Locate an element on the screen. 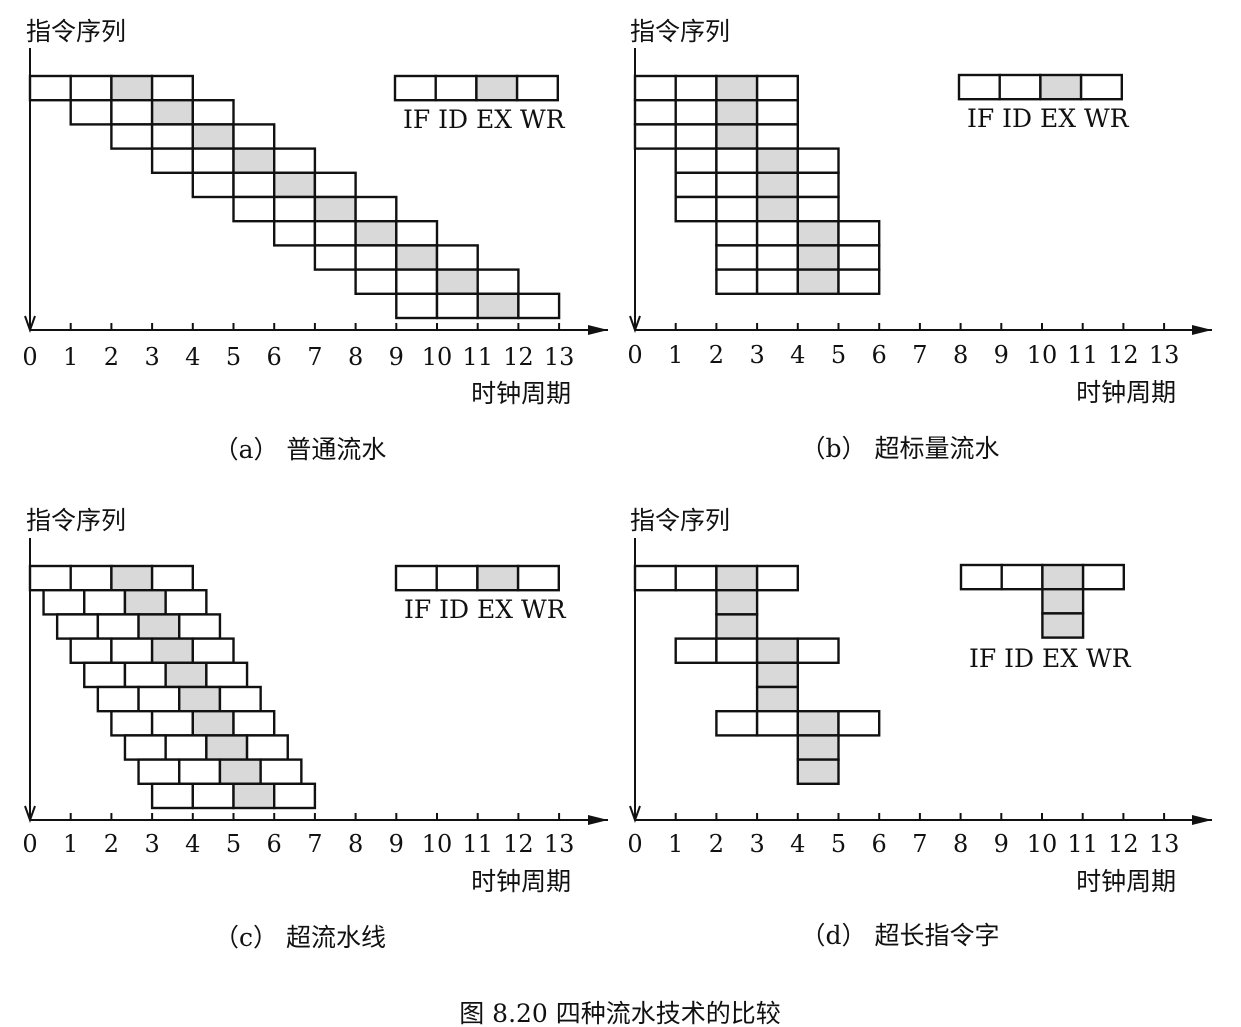 The height and width of the screenshot is (1027, 1241). panel-caption: （b） 超标量流水 is located at coordinates (900, 448).